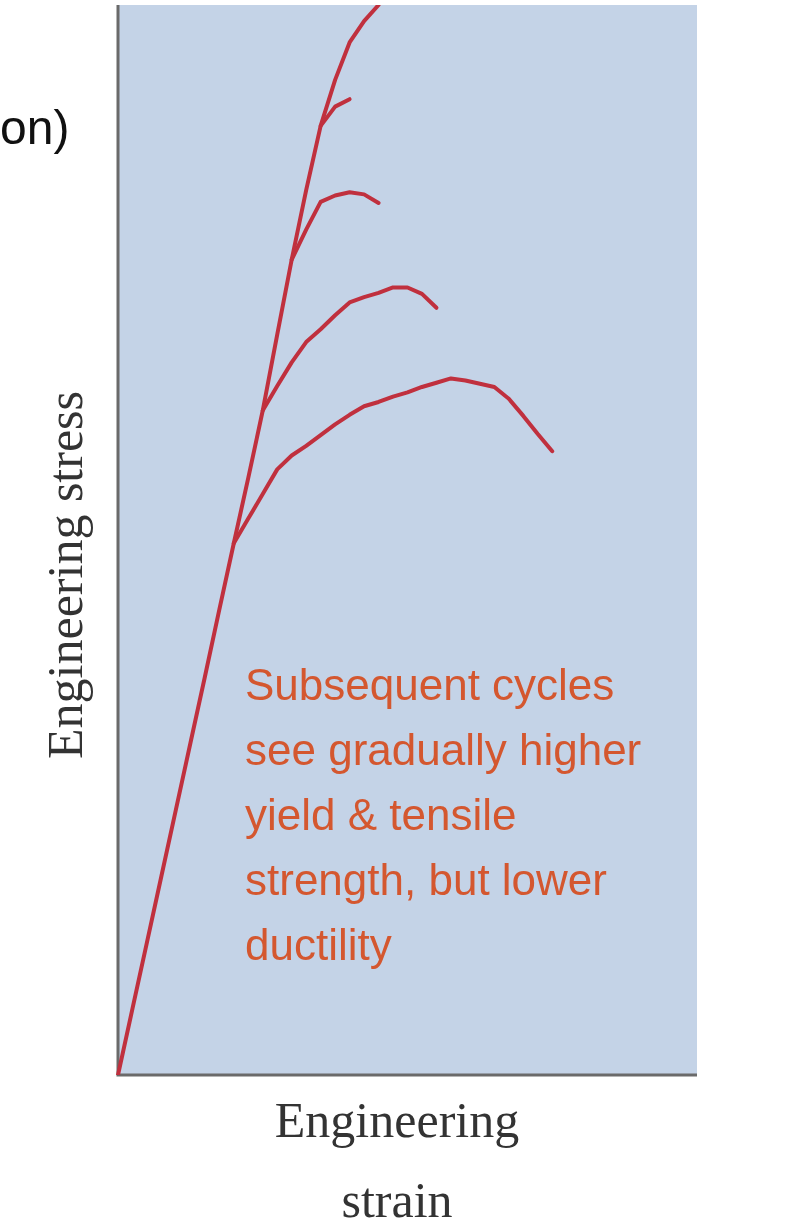  What do you see at coordinates (35, 127) in the screenshot?
I see `text: on)` at bounding box center [35, 127].